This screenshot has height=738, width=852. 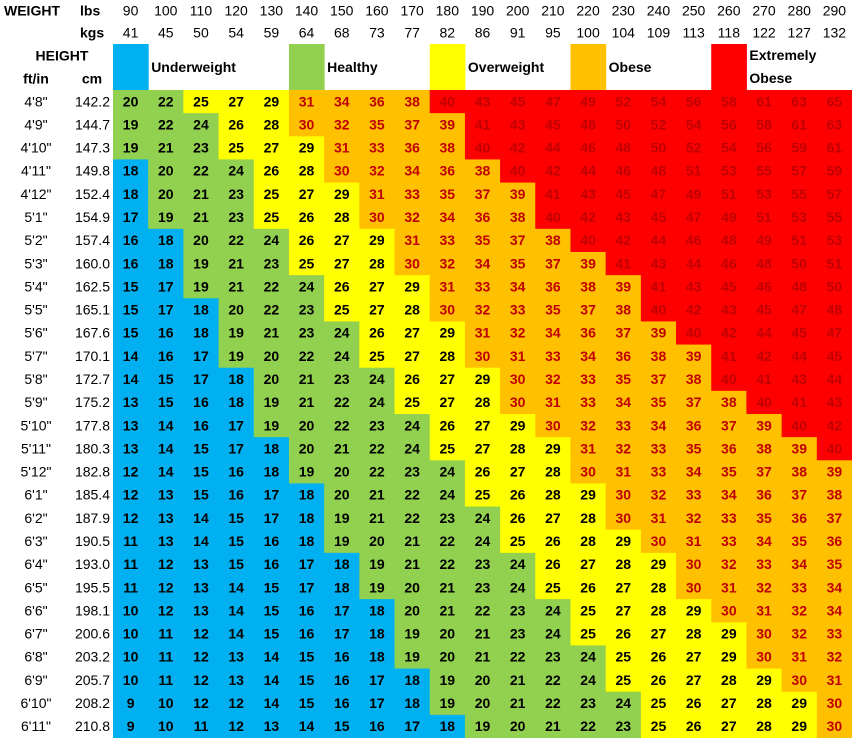 I want to click on bmi-value: 34, so click(x=835, y=610).